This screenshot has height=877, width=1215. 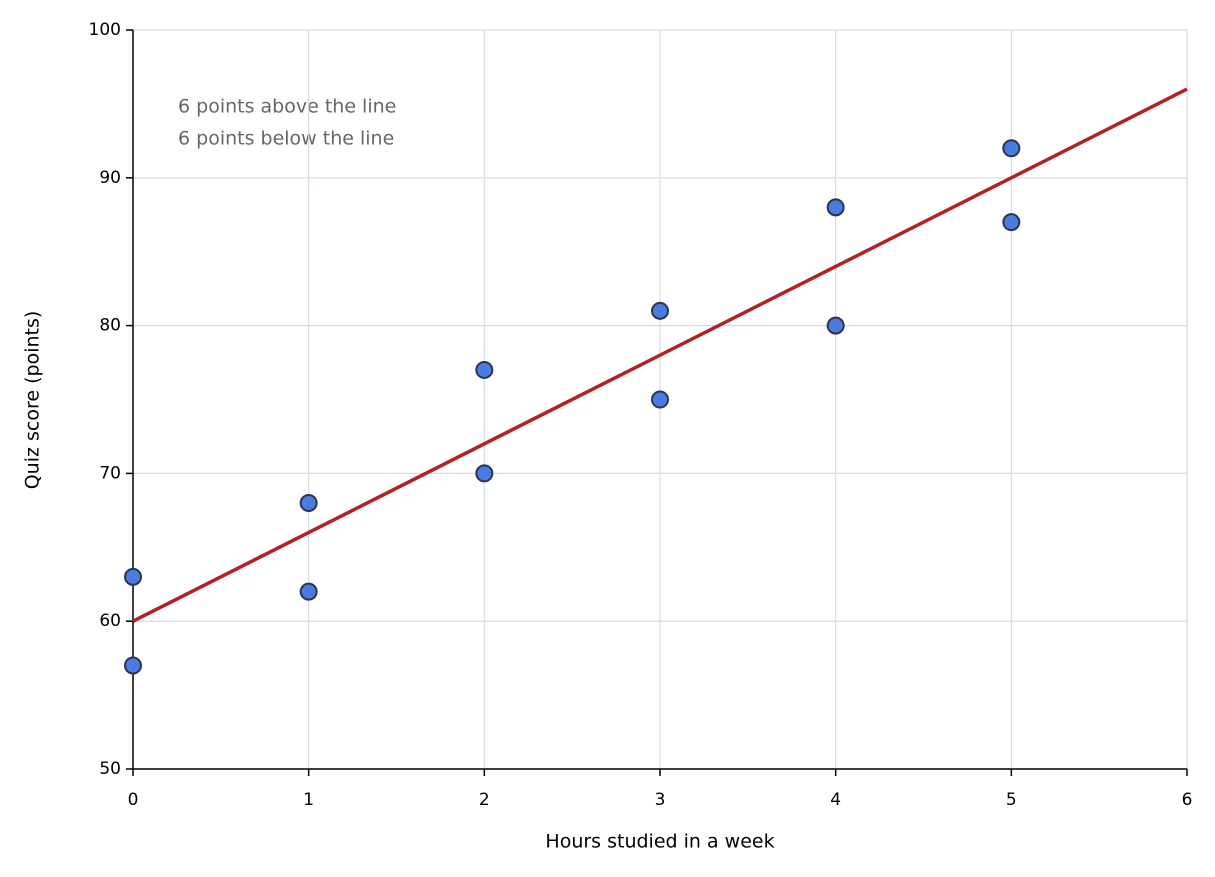 I want to click on x-tick-label: 1, so click(x=308, y=800).